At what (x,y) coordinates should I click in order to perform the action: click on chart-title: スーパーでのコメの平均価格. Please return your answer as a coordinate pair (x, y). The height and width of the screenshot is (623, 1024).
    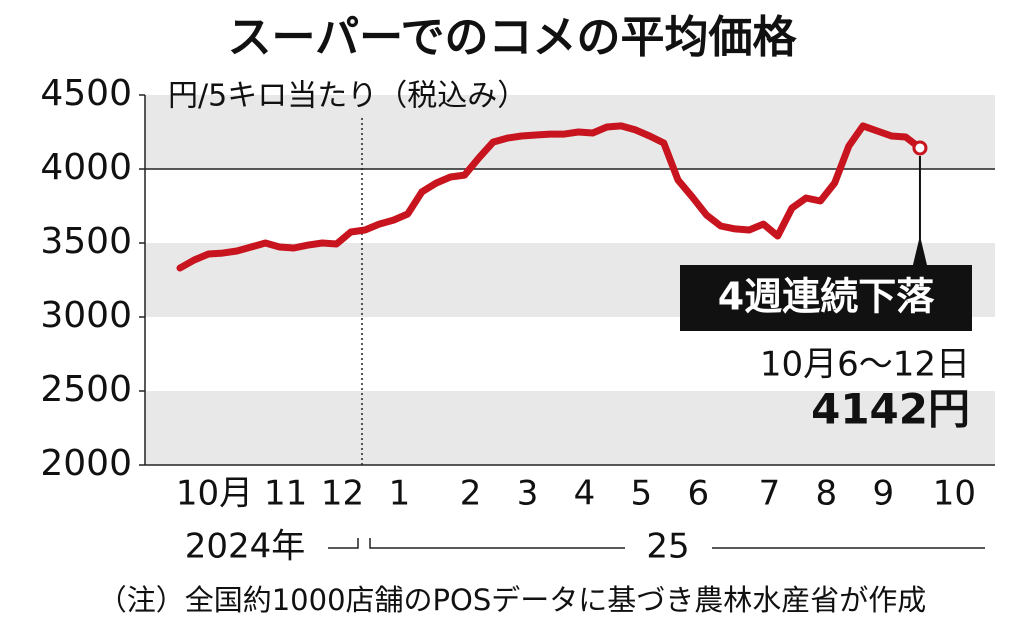
    Looking at the image, I should click on (513, 37).